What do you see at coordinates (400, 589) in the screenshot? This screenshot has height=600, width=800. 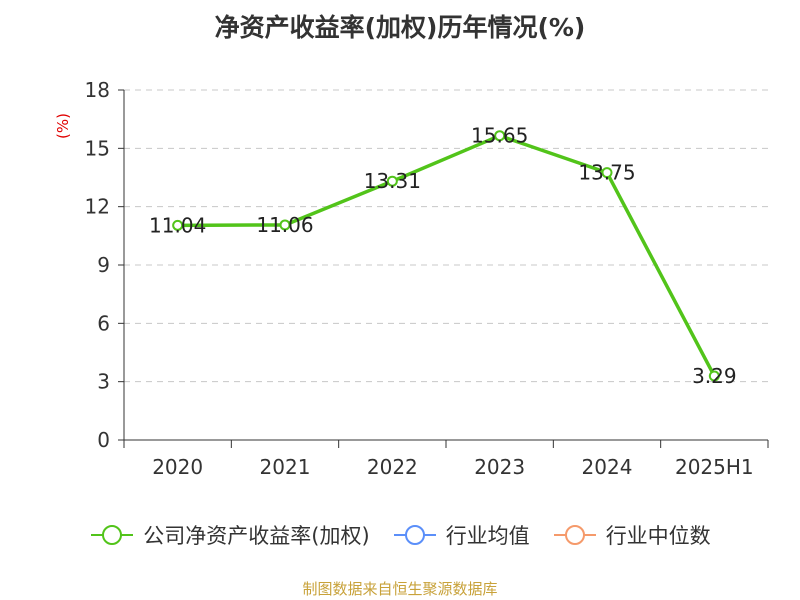 I see `source-note: 制图数据来自恒生聚源数据库` at bounding box center [400, 589].